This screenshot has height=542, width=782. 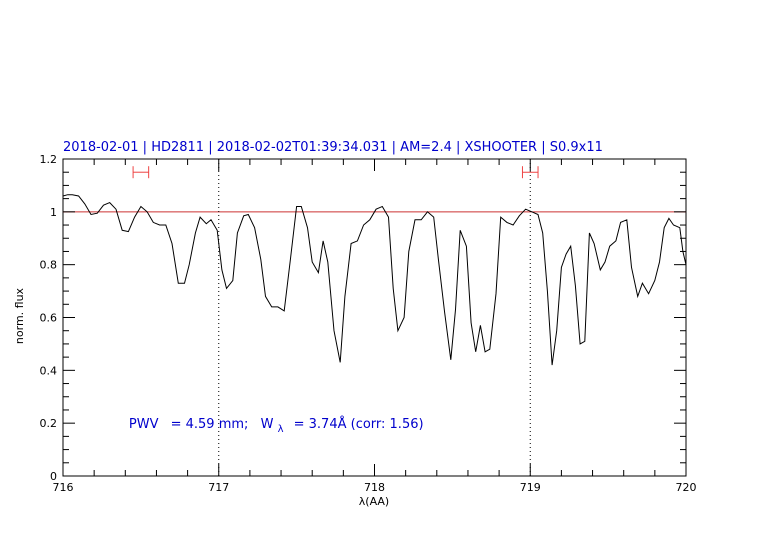 I want to click on pwv-value: = 4.59 mm;, so click(x=210, y=424).